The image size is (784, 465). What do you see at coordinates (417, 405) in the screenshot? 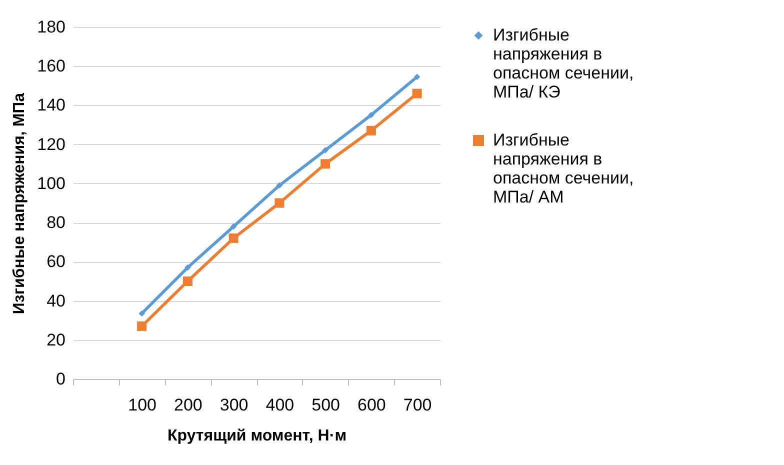
I see `x-tick-label: 700` at bounding box center [417, 405].